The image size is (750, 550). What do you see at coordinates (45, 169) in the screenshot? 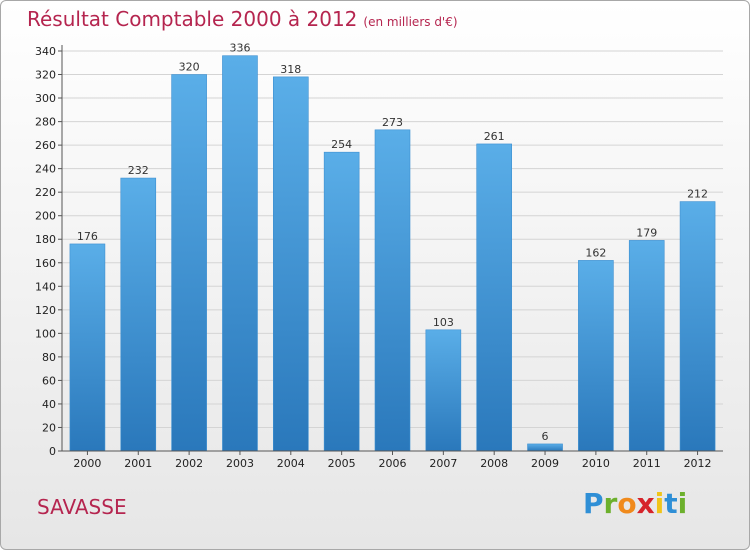
I see `y-tick-label: 240` at bounding box center [45, 169].